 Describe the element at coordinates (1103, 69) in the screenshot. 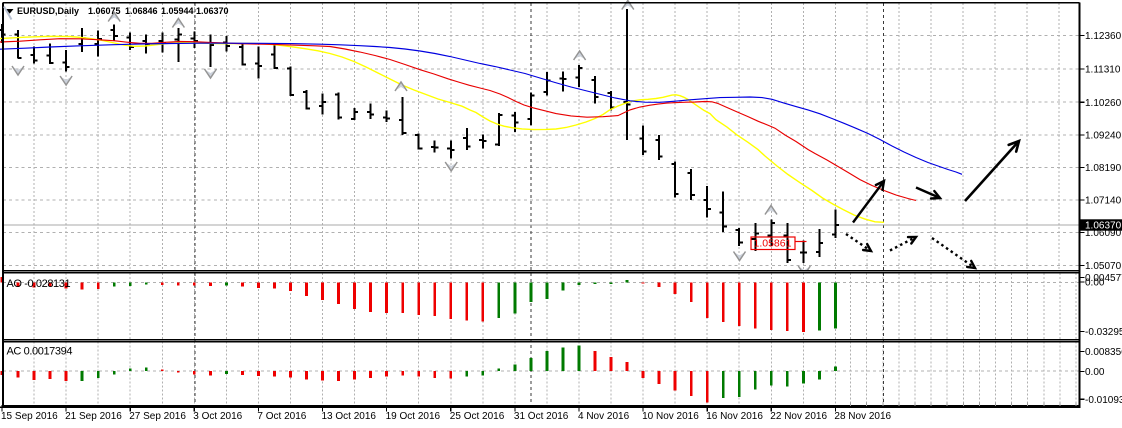

I see `svg-text: 1.11310` at that location.